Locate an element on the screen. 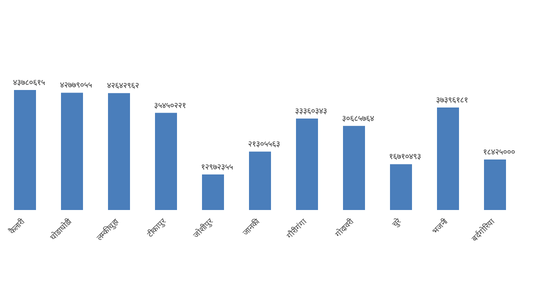 The image size is (540, 305). data-label: २१३०५५६३ is located at coordinates (264, 144).